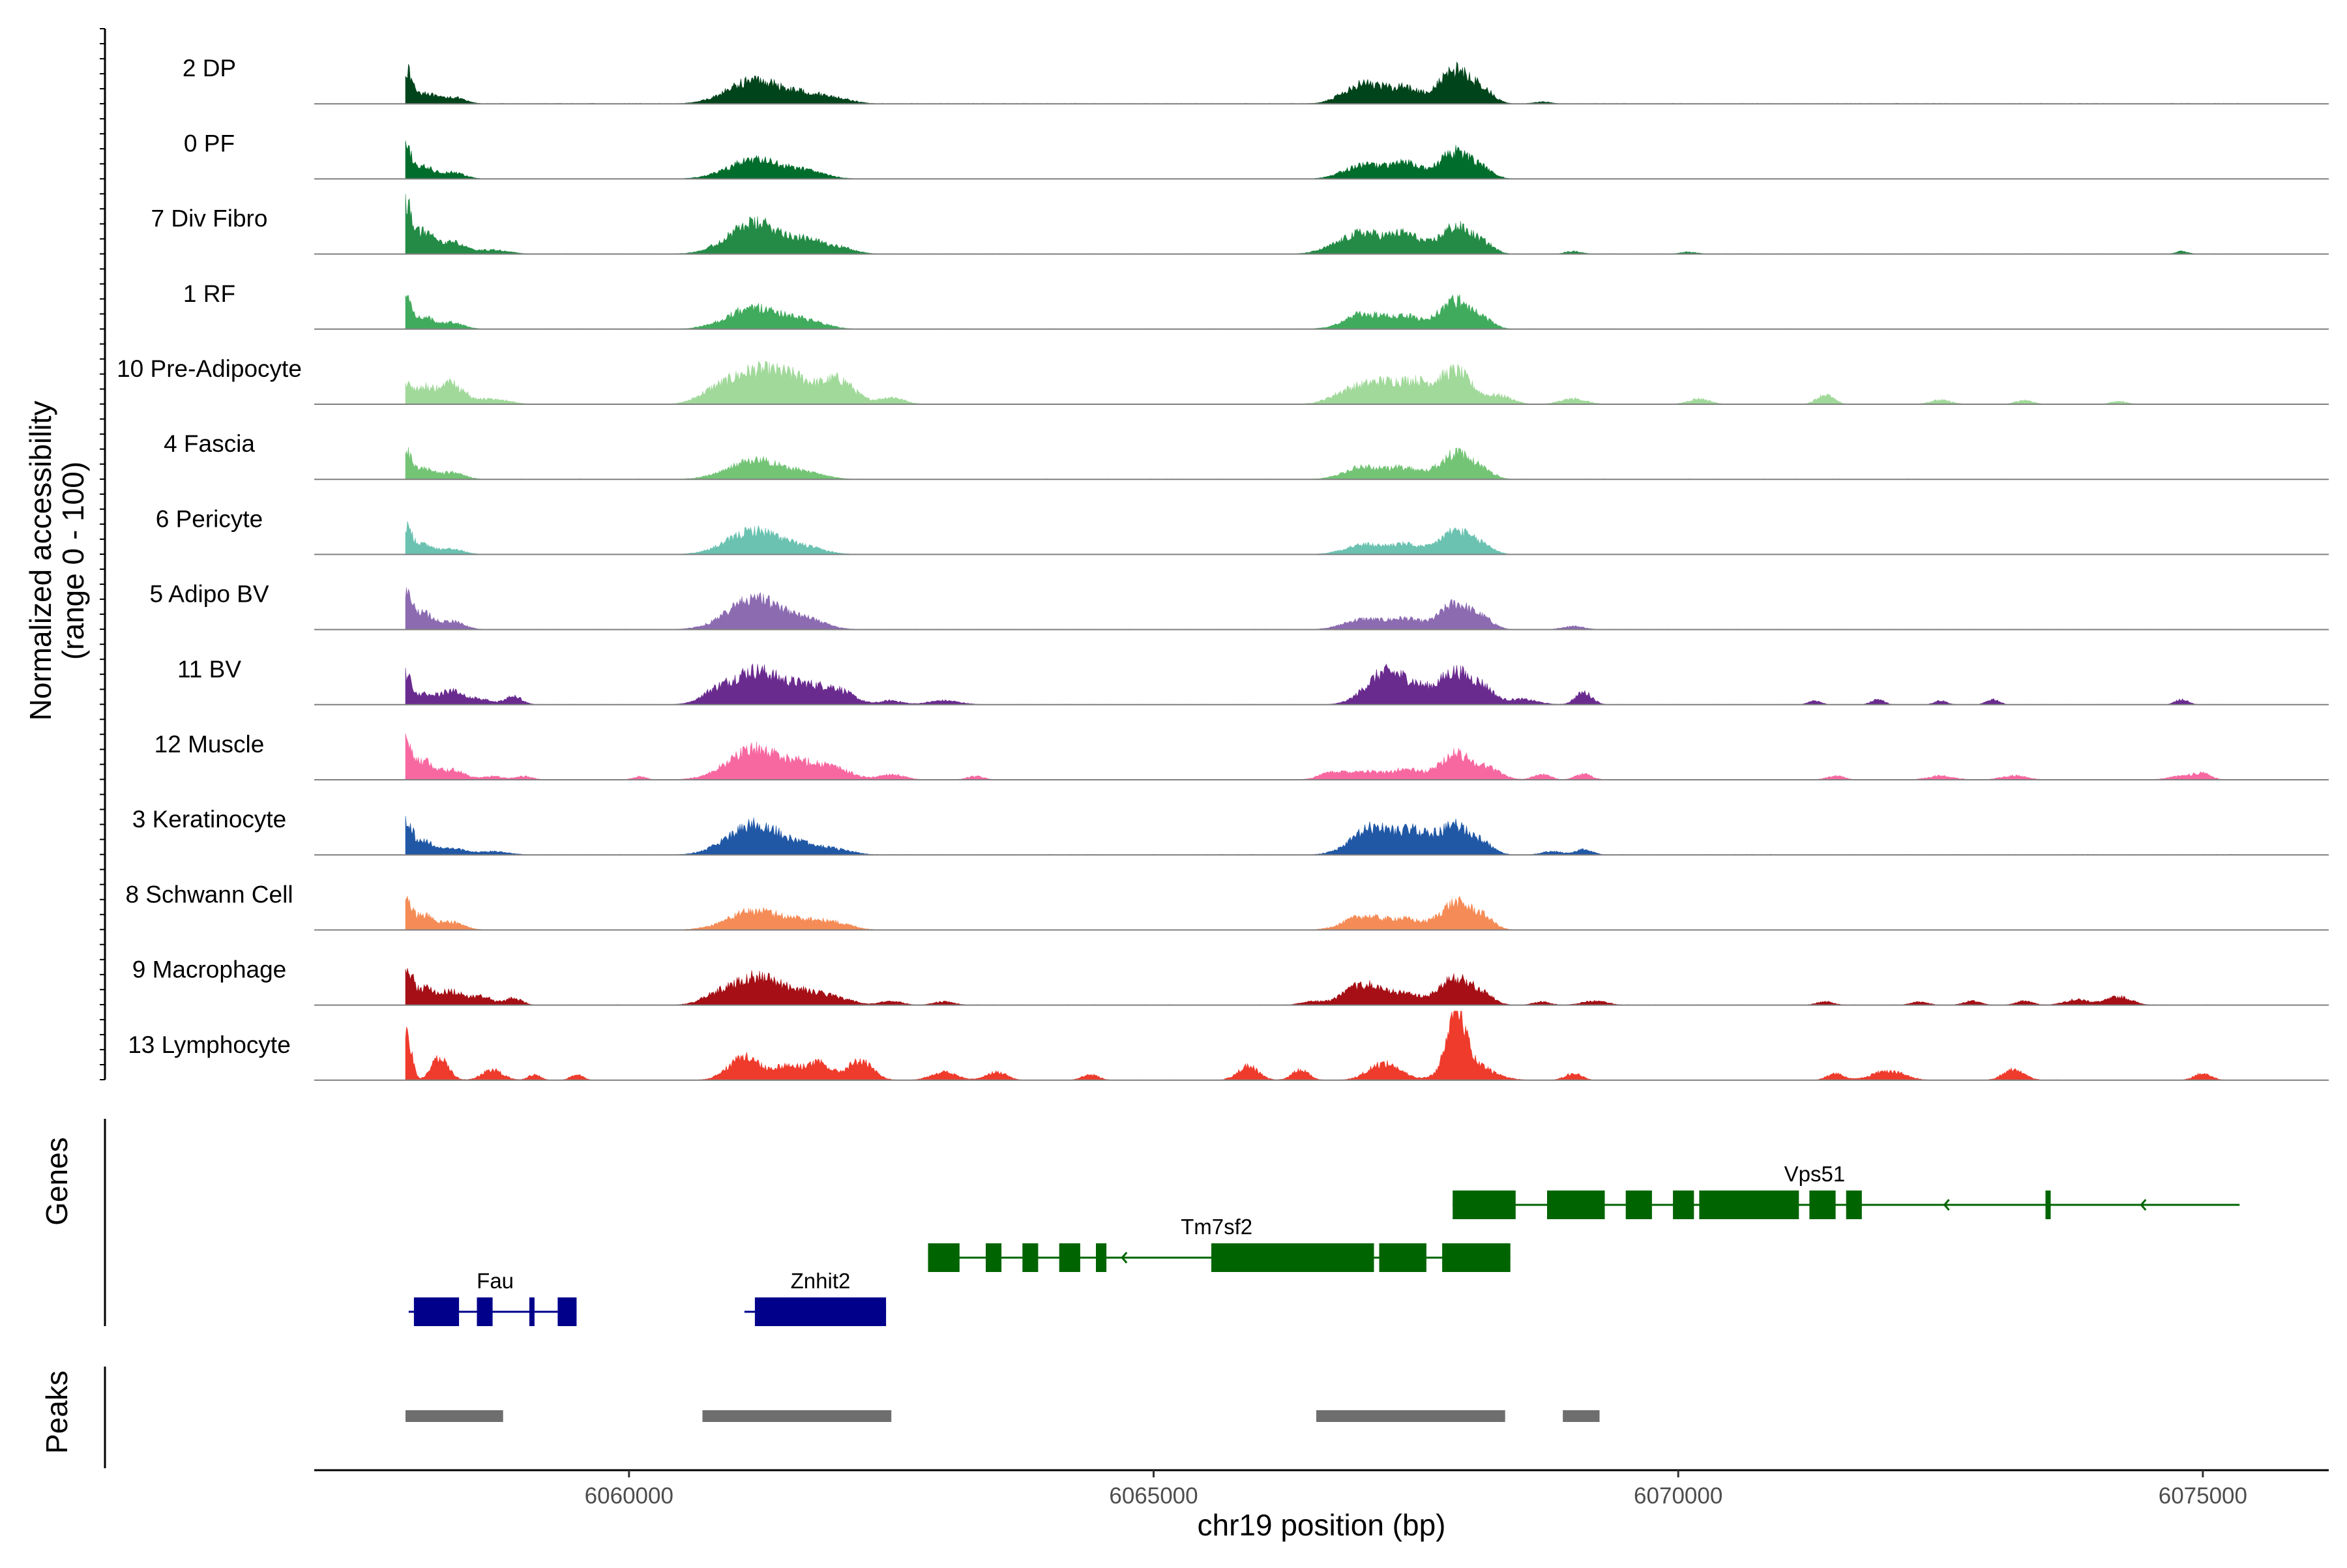  What do you see at coordinates (1003, 1416) in the screenshot?
I see `peak-regions` at bounding box center [1003, 1416].